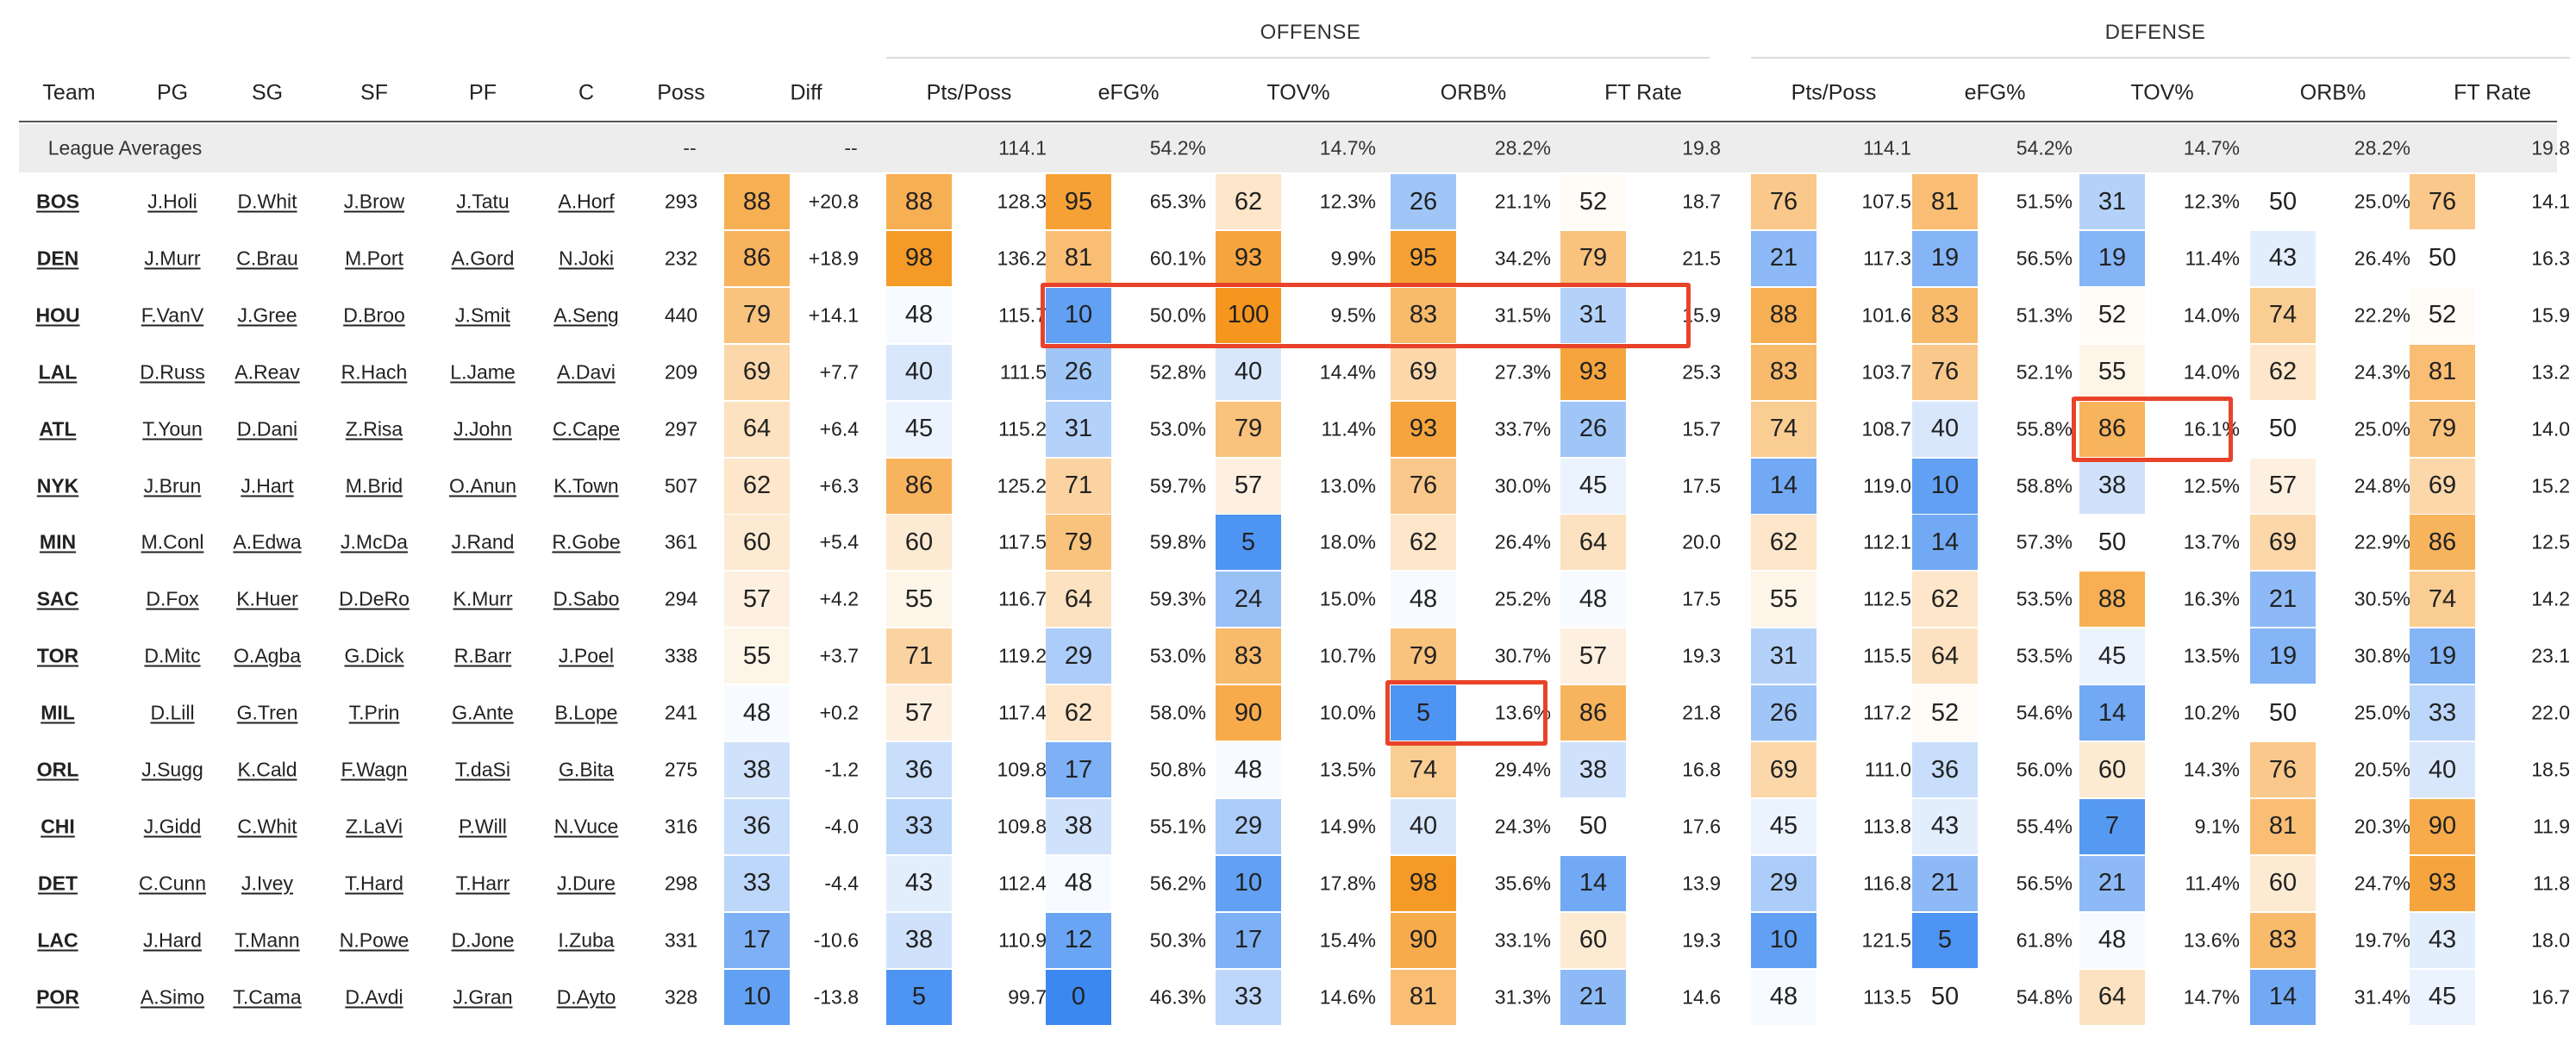 The height and width of the screenshot is (1050, 2576). I want to click on player-link: T.Prin, so click(374, 712).